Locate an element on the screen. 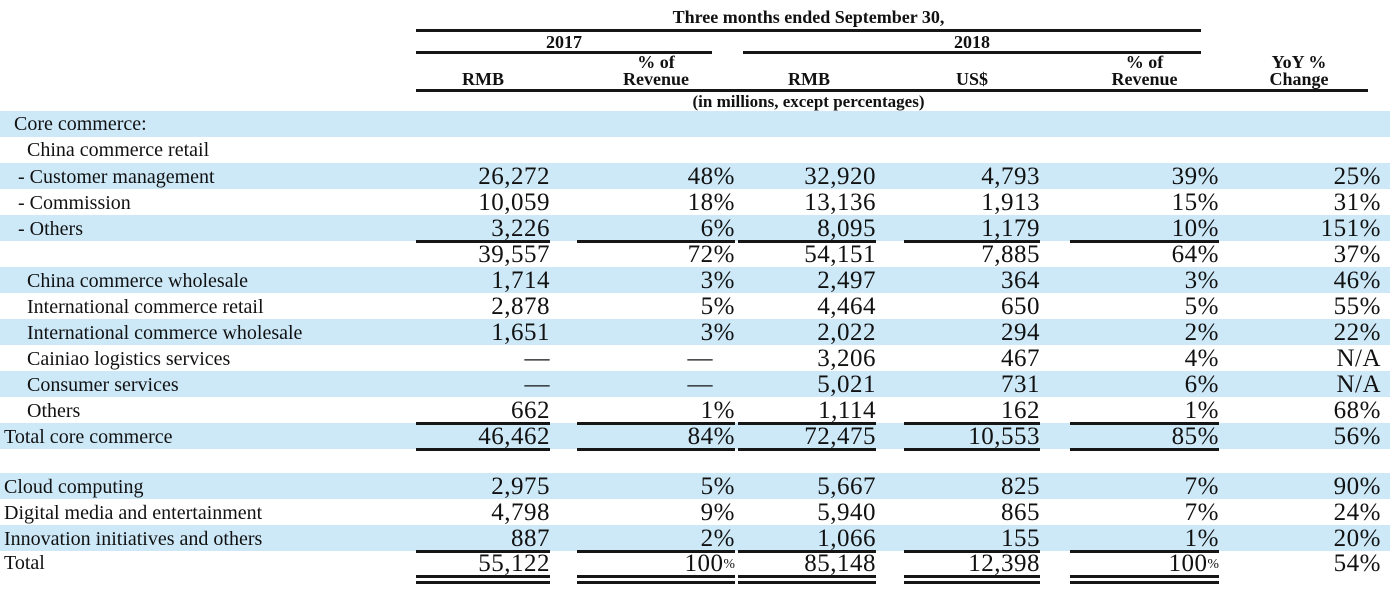 The height and width of the screenshot is (597, 1400). cell-2018-pct: 85% is located at coordinates (1129, 436).